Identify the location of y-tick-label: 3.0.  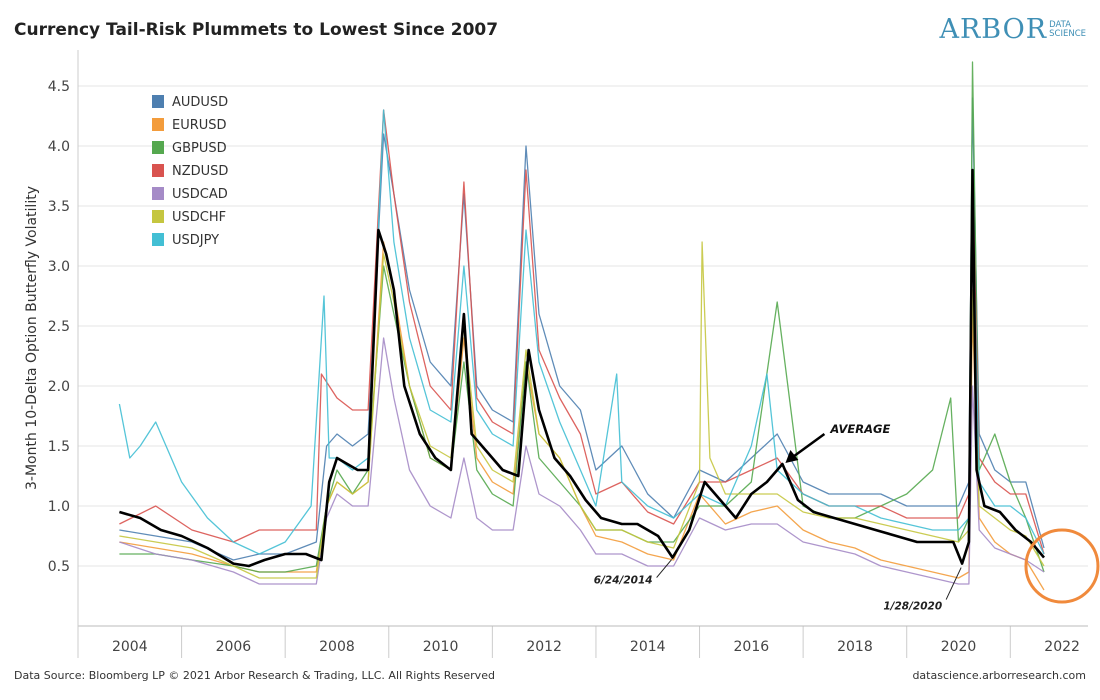
(59, 267).